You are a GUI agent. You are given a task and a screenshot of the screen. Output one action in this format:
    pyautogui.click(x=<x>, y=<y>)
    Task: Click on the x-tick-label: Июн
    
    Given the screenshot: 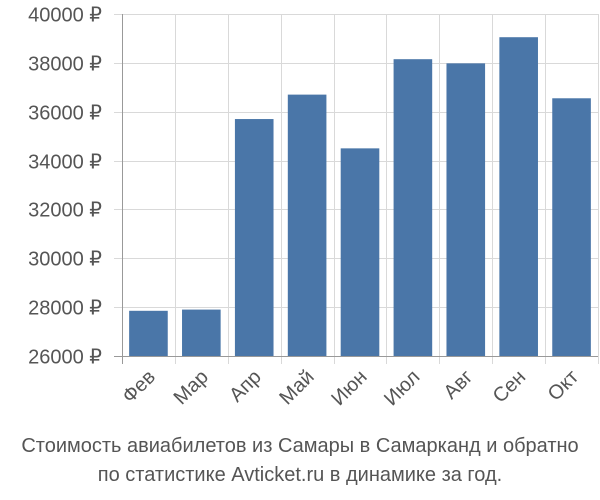 What is the action you would take?
    pyautogui.click(x=349, y=388)
    